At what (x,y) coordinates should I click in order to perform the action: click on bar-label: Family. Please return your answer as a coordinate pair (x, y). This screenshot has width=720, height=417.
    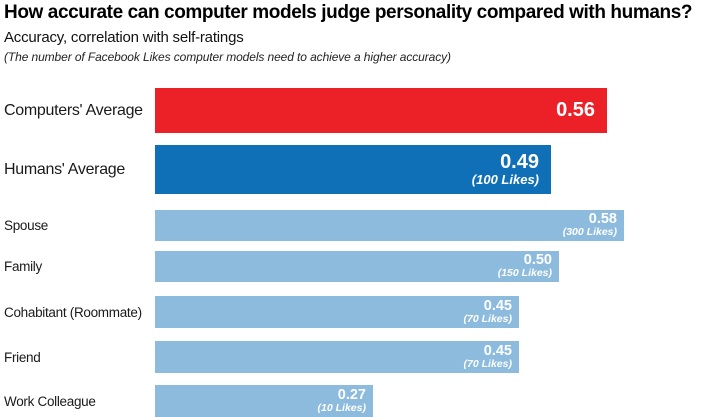
    Looking at the image, I should click on (23, 266).